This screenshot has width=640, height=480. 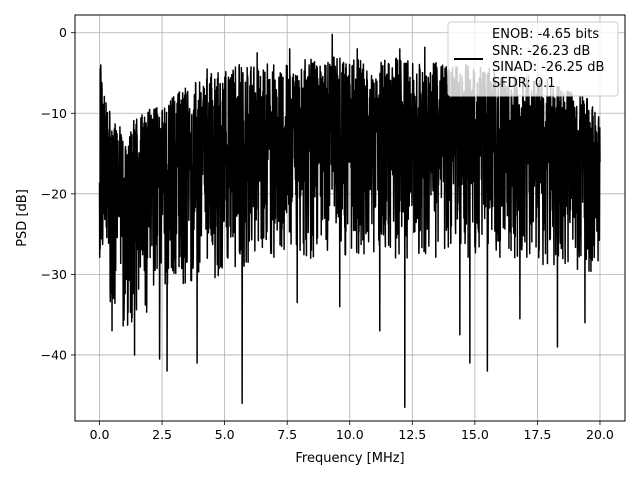 I want to click on y-tick-label: −40, so click(x=54, y=354).